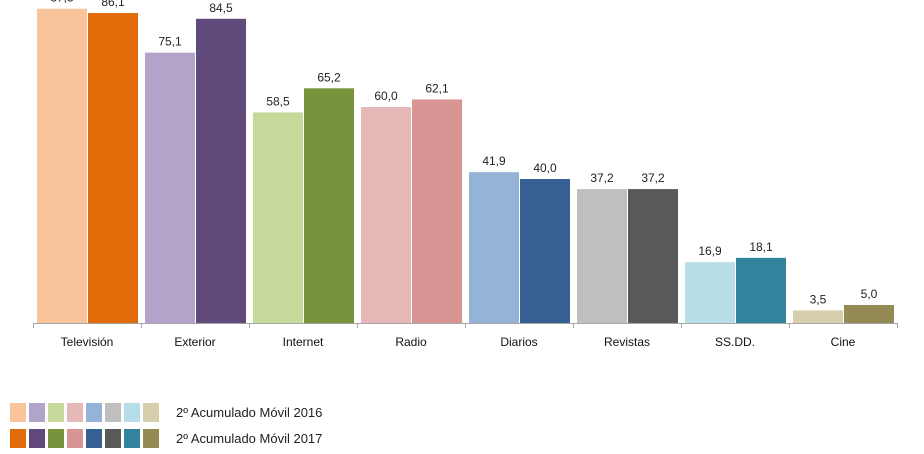  What do you see at coordinates (329, 77) in the screenshot?
I see `data-label: 65,2` at bounding box center [329, 77].